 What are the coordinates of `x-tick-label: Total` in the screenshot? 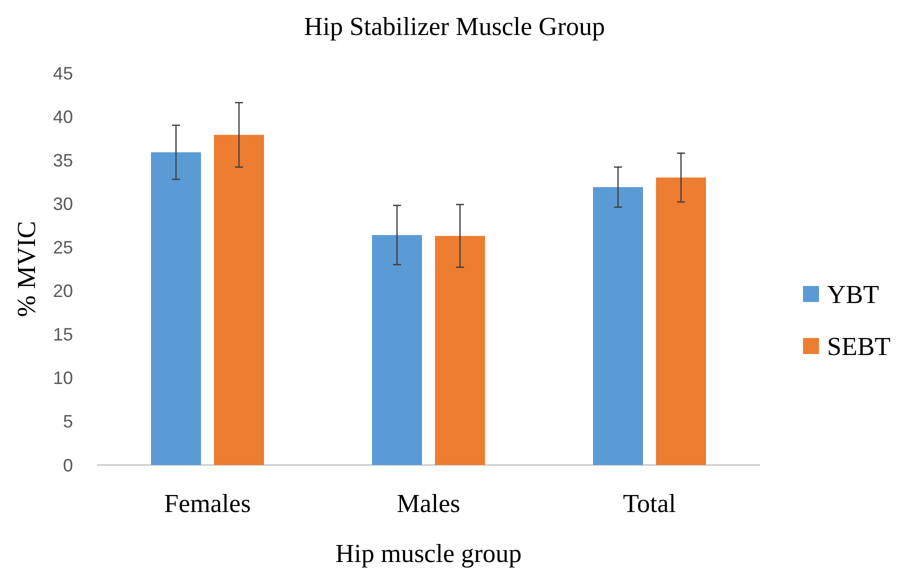 It's located at (649, 503).